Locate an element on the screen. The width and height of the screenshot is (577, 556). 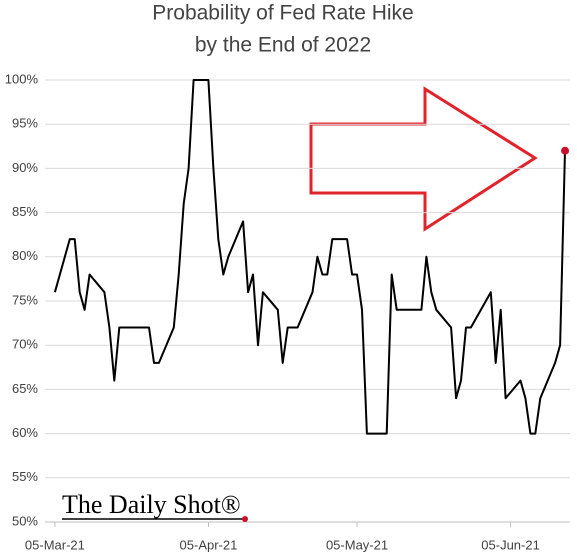
y-tick-label: 60% is located at coordinates (25, 432).